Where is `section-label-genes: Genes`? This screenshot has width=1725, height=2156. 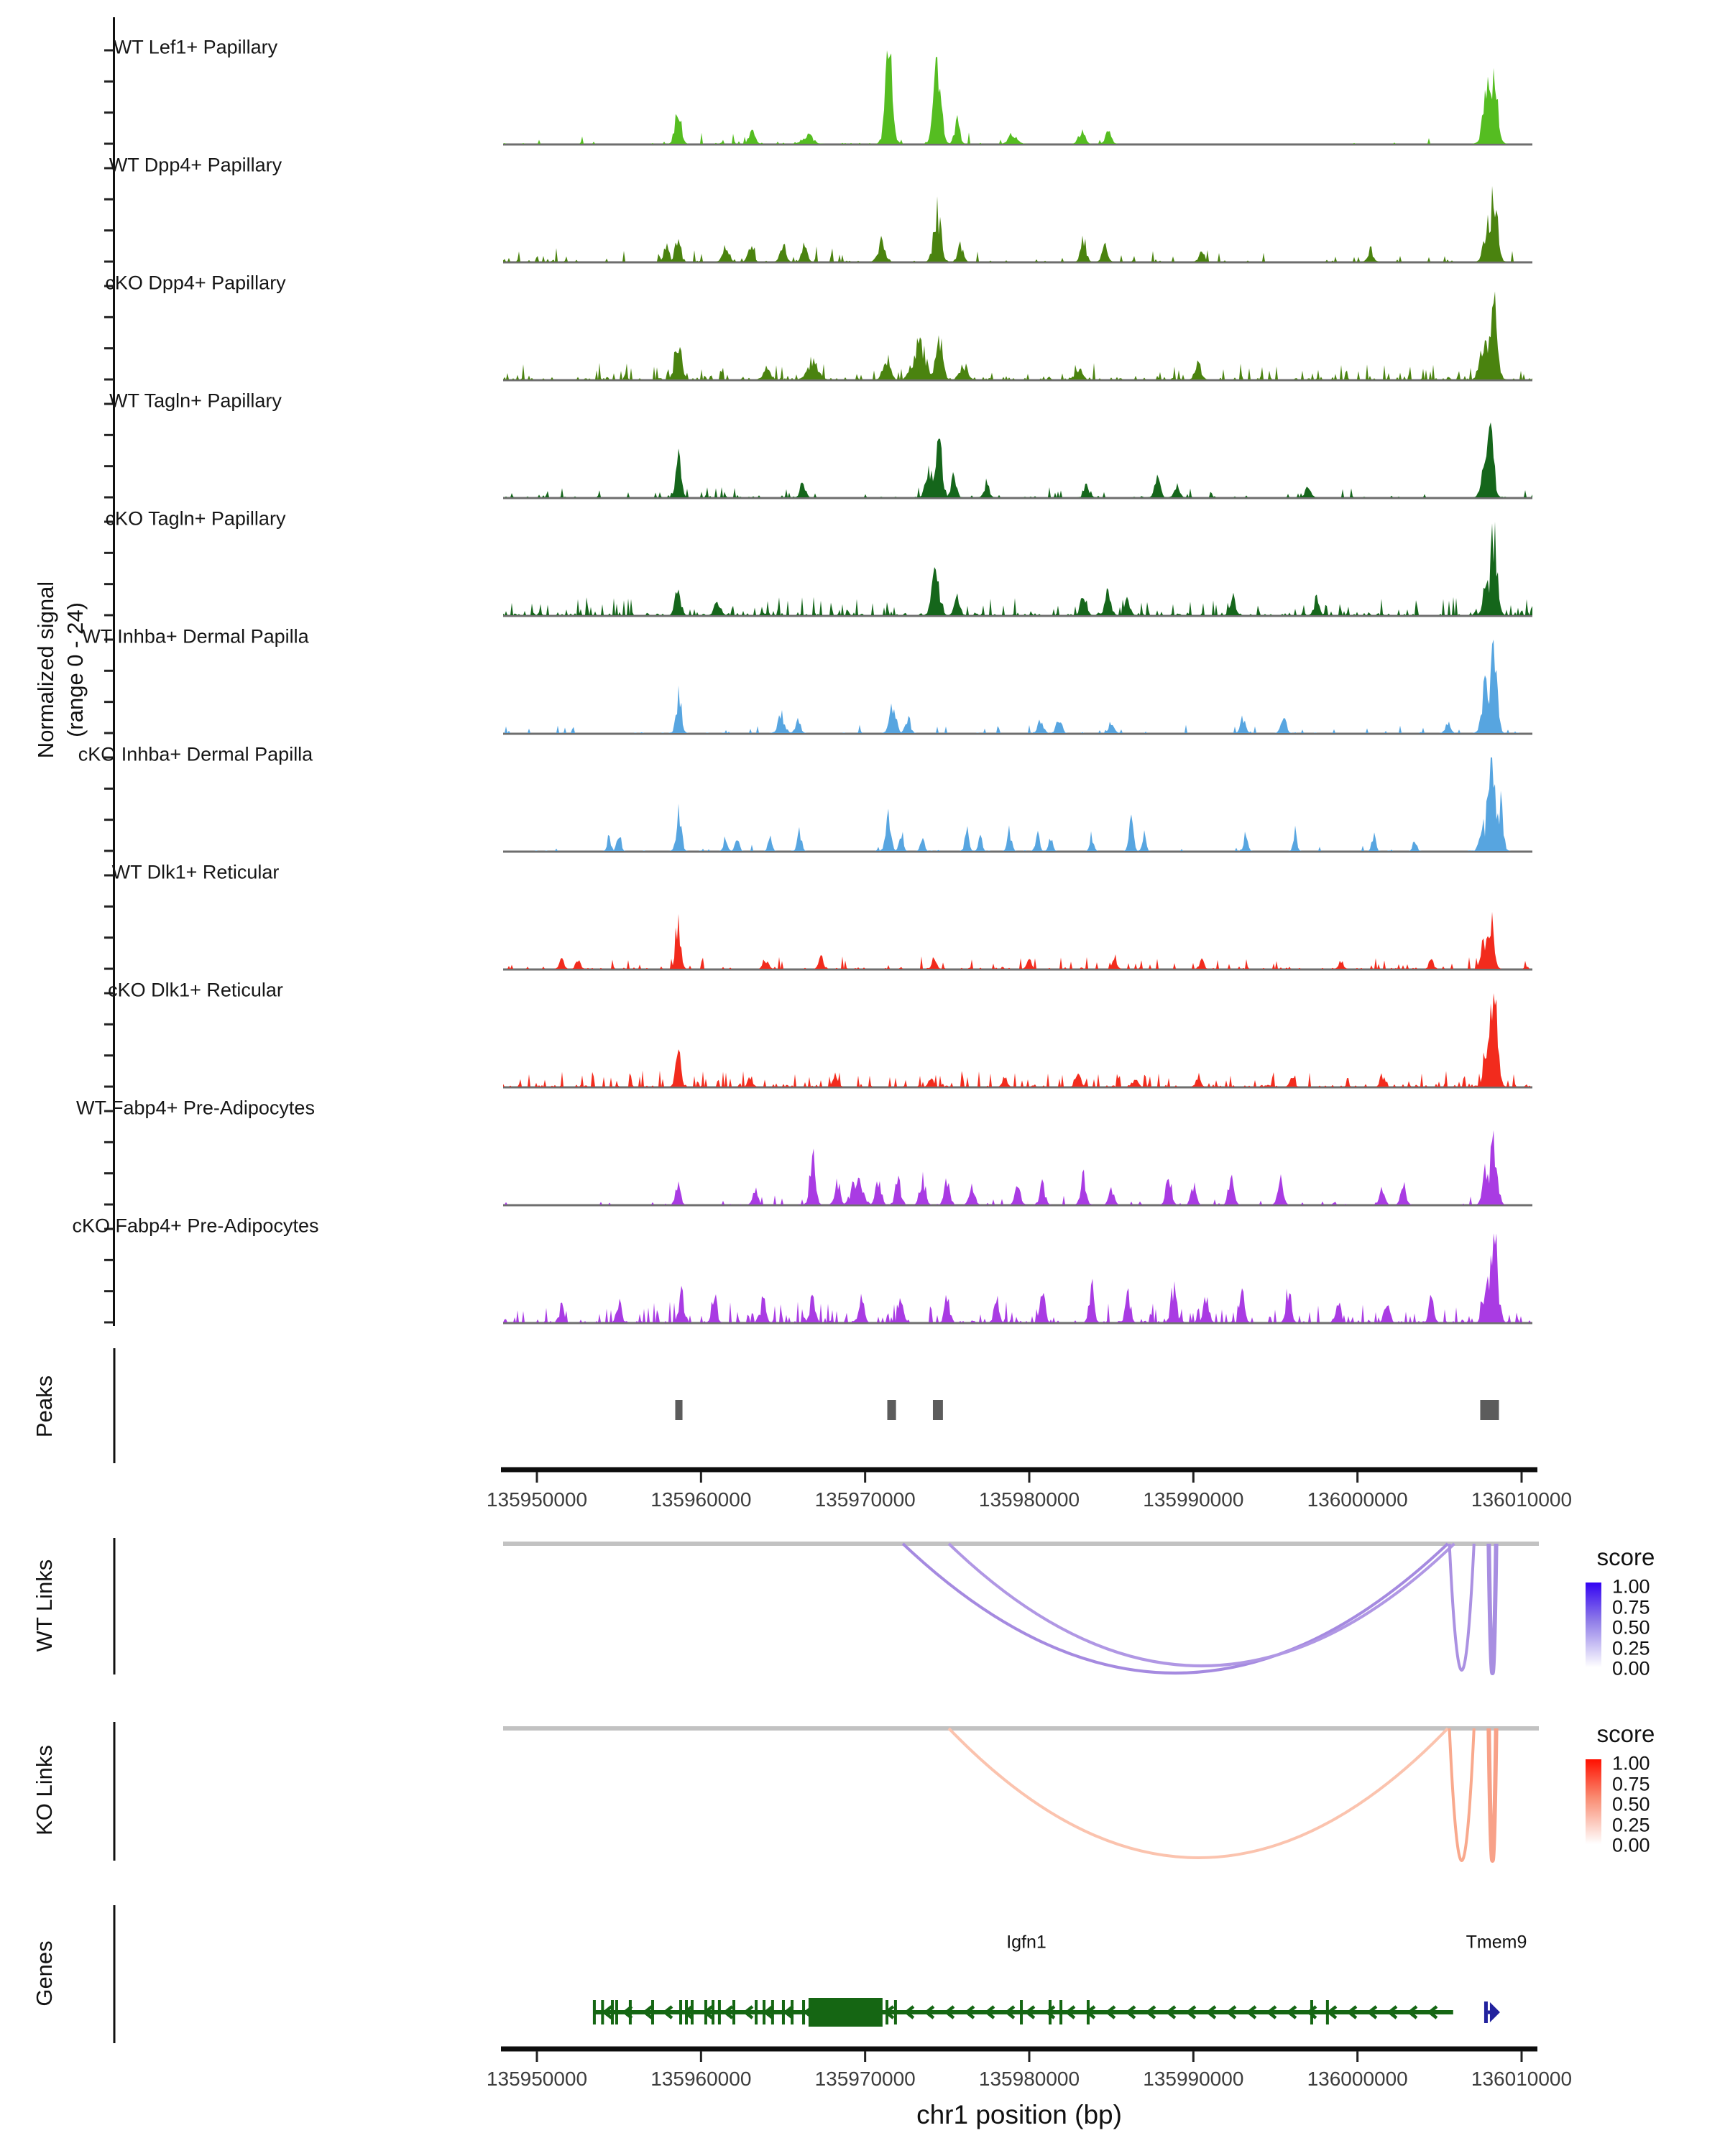 section-label-genes: Genes is located at coordinates (44, 1973).